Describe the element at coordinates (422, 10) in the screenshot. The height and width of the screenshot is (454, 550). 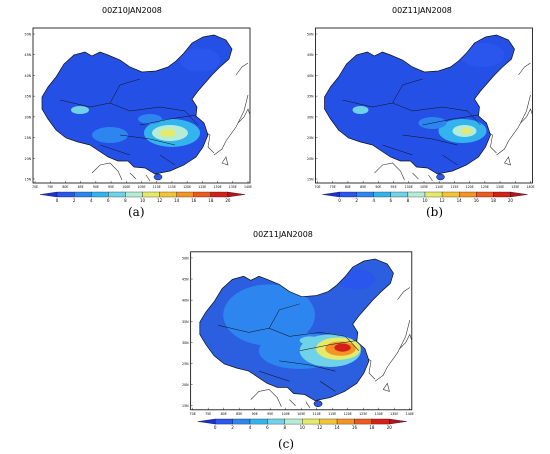
I see `panel-b-title: 00Z11JAN2008` at that location.